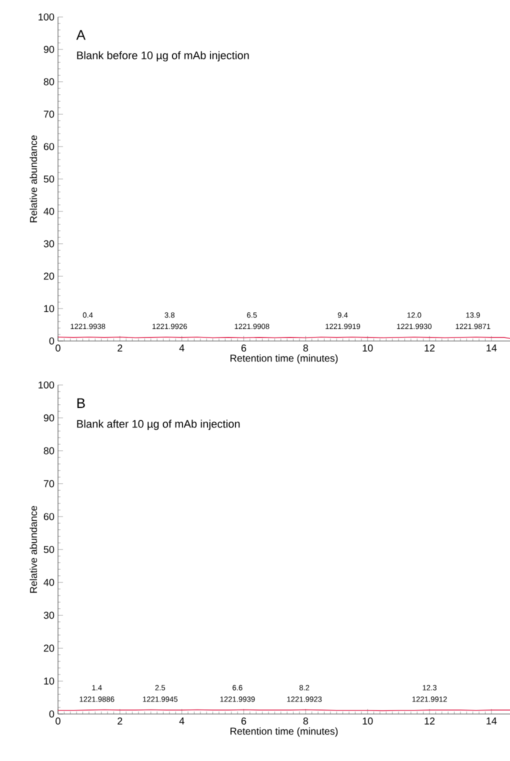 The height and width of the screenshot is (761, 510). What do you see at coordinates (81, 403) in the screenshot?
I see `text: B` at bounding box center [81, 403].